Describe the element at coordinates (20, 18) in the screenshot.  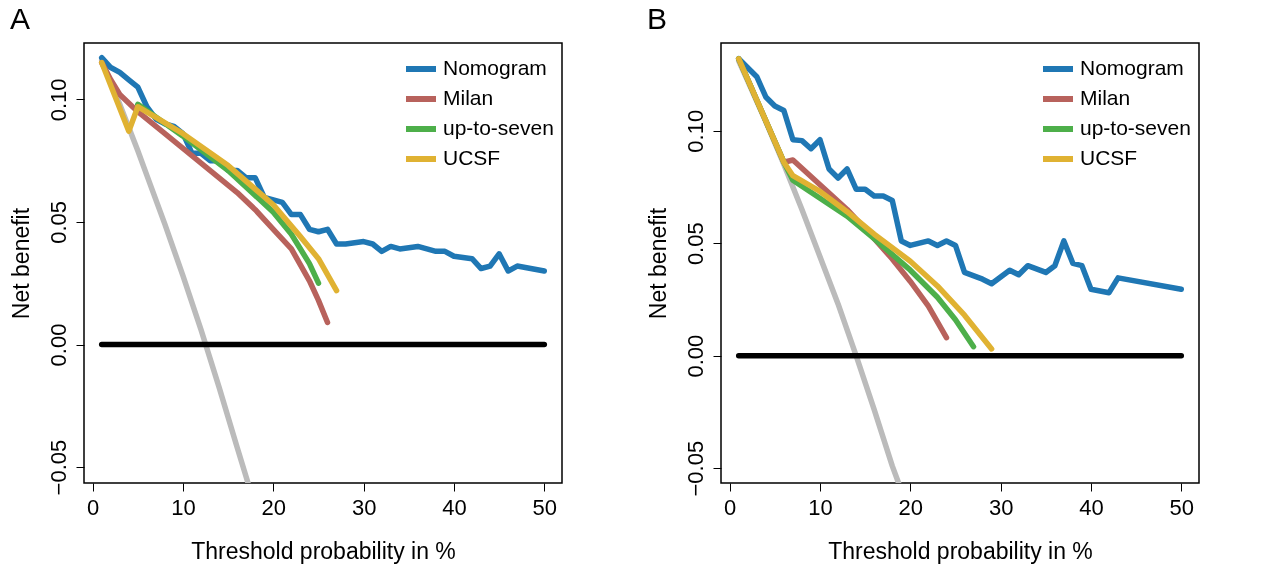
I see `chart-title: A` at that location.